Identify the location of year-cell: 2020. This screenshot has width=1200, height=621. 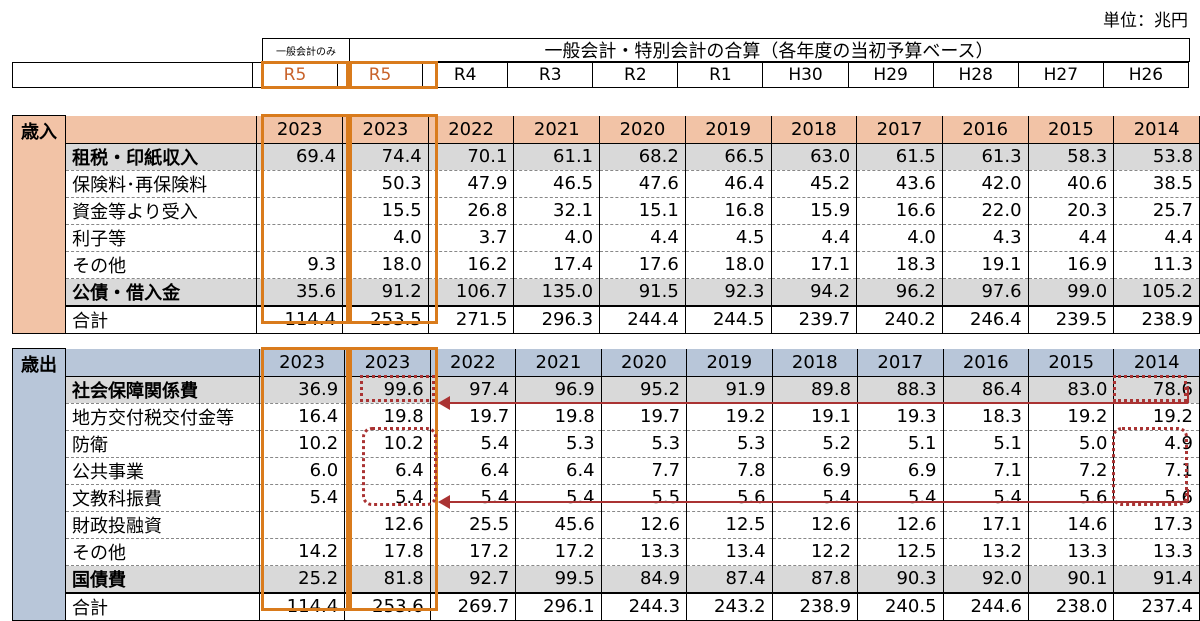
(644, 362).